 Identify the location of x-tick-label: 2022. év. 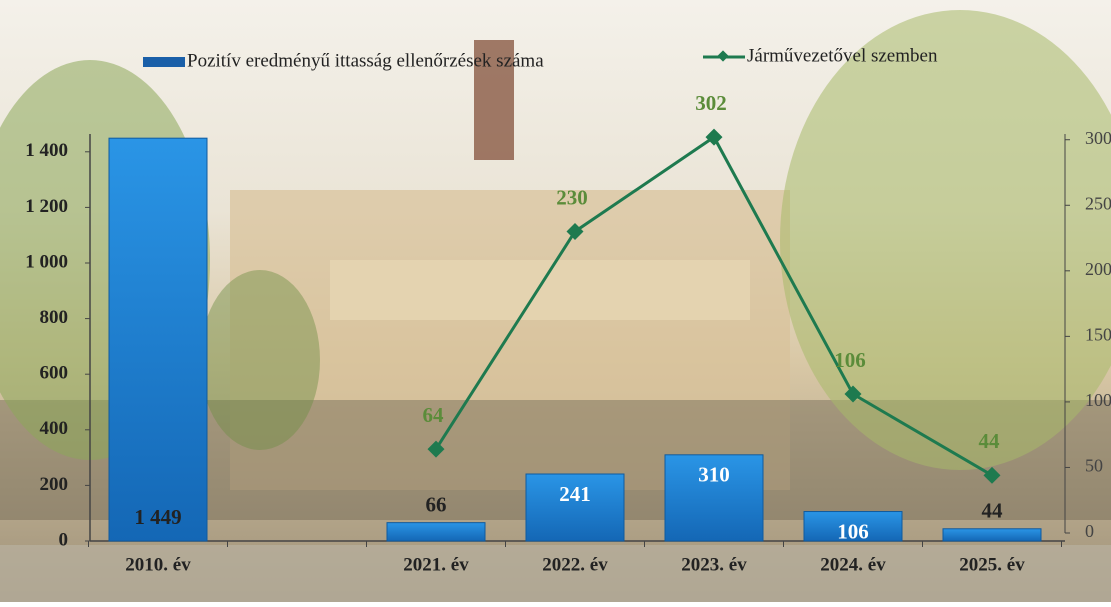
(575, 564).